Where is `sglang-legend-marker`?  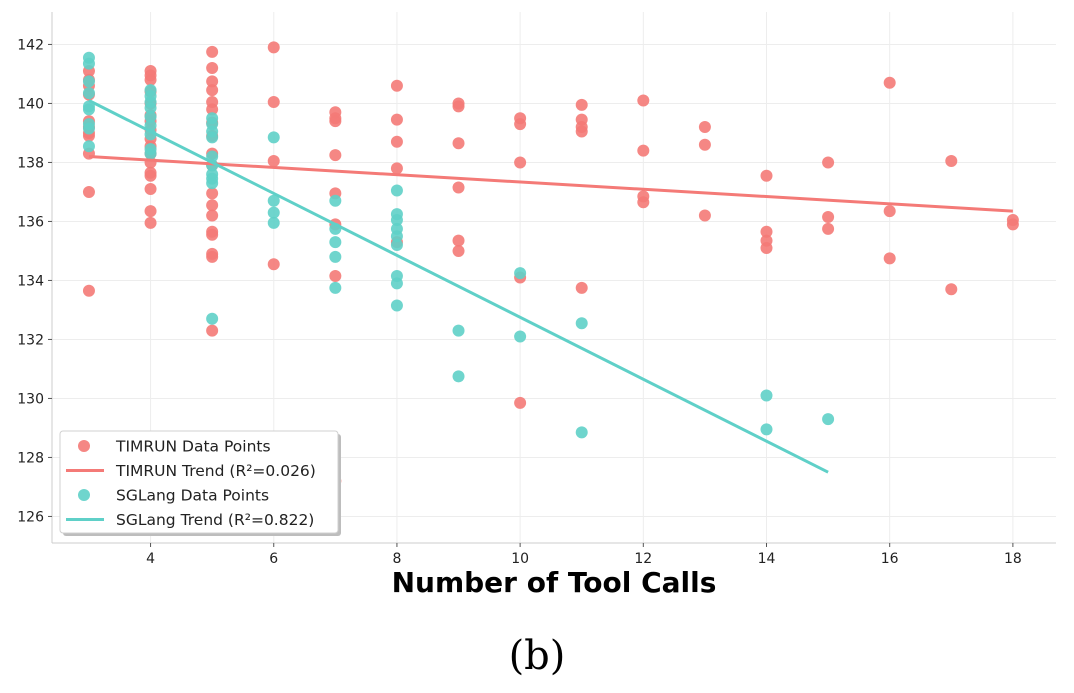
sglang-legend-marker is located at coordinates (84, 495).